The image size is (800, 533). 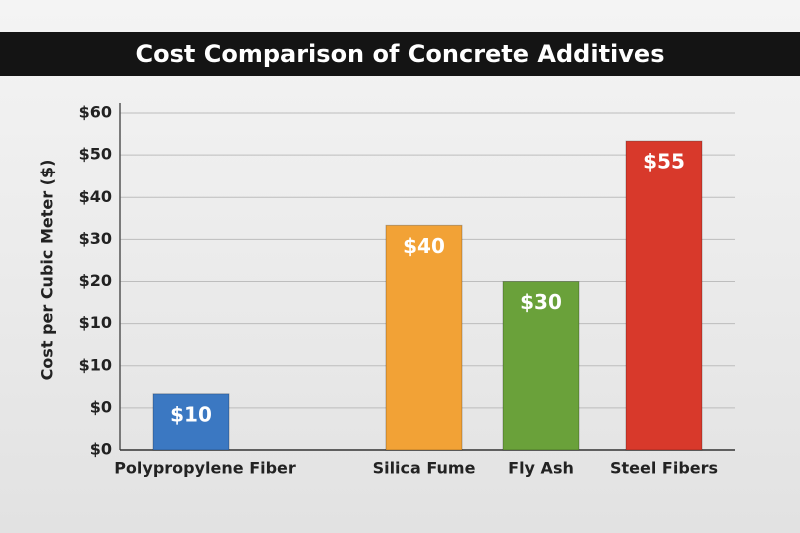 I want to click on value-label: $55, so click(x=664, y=162).